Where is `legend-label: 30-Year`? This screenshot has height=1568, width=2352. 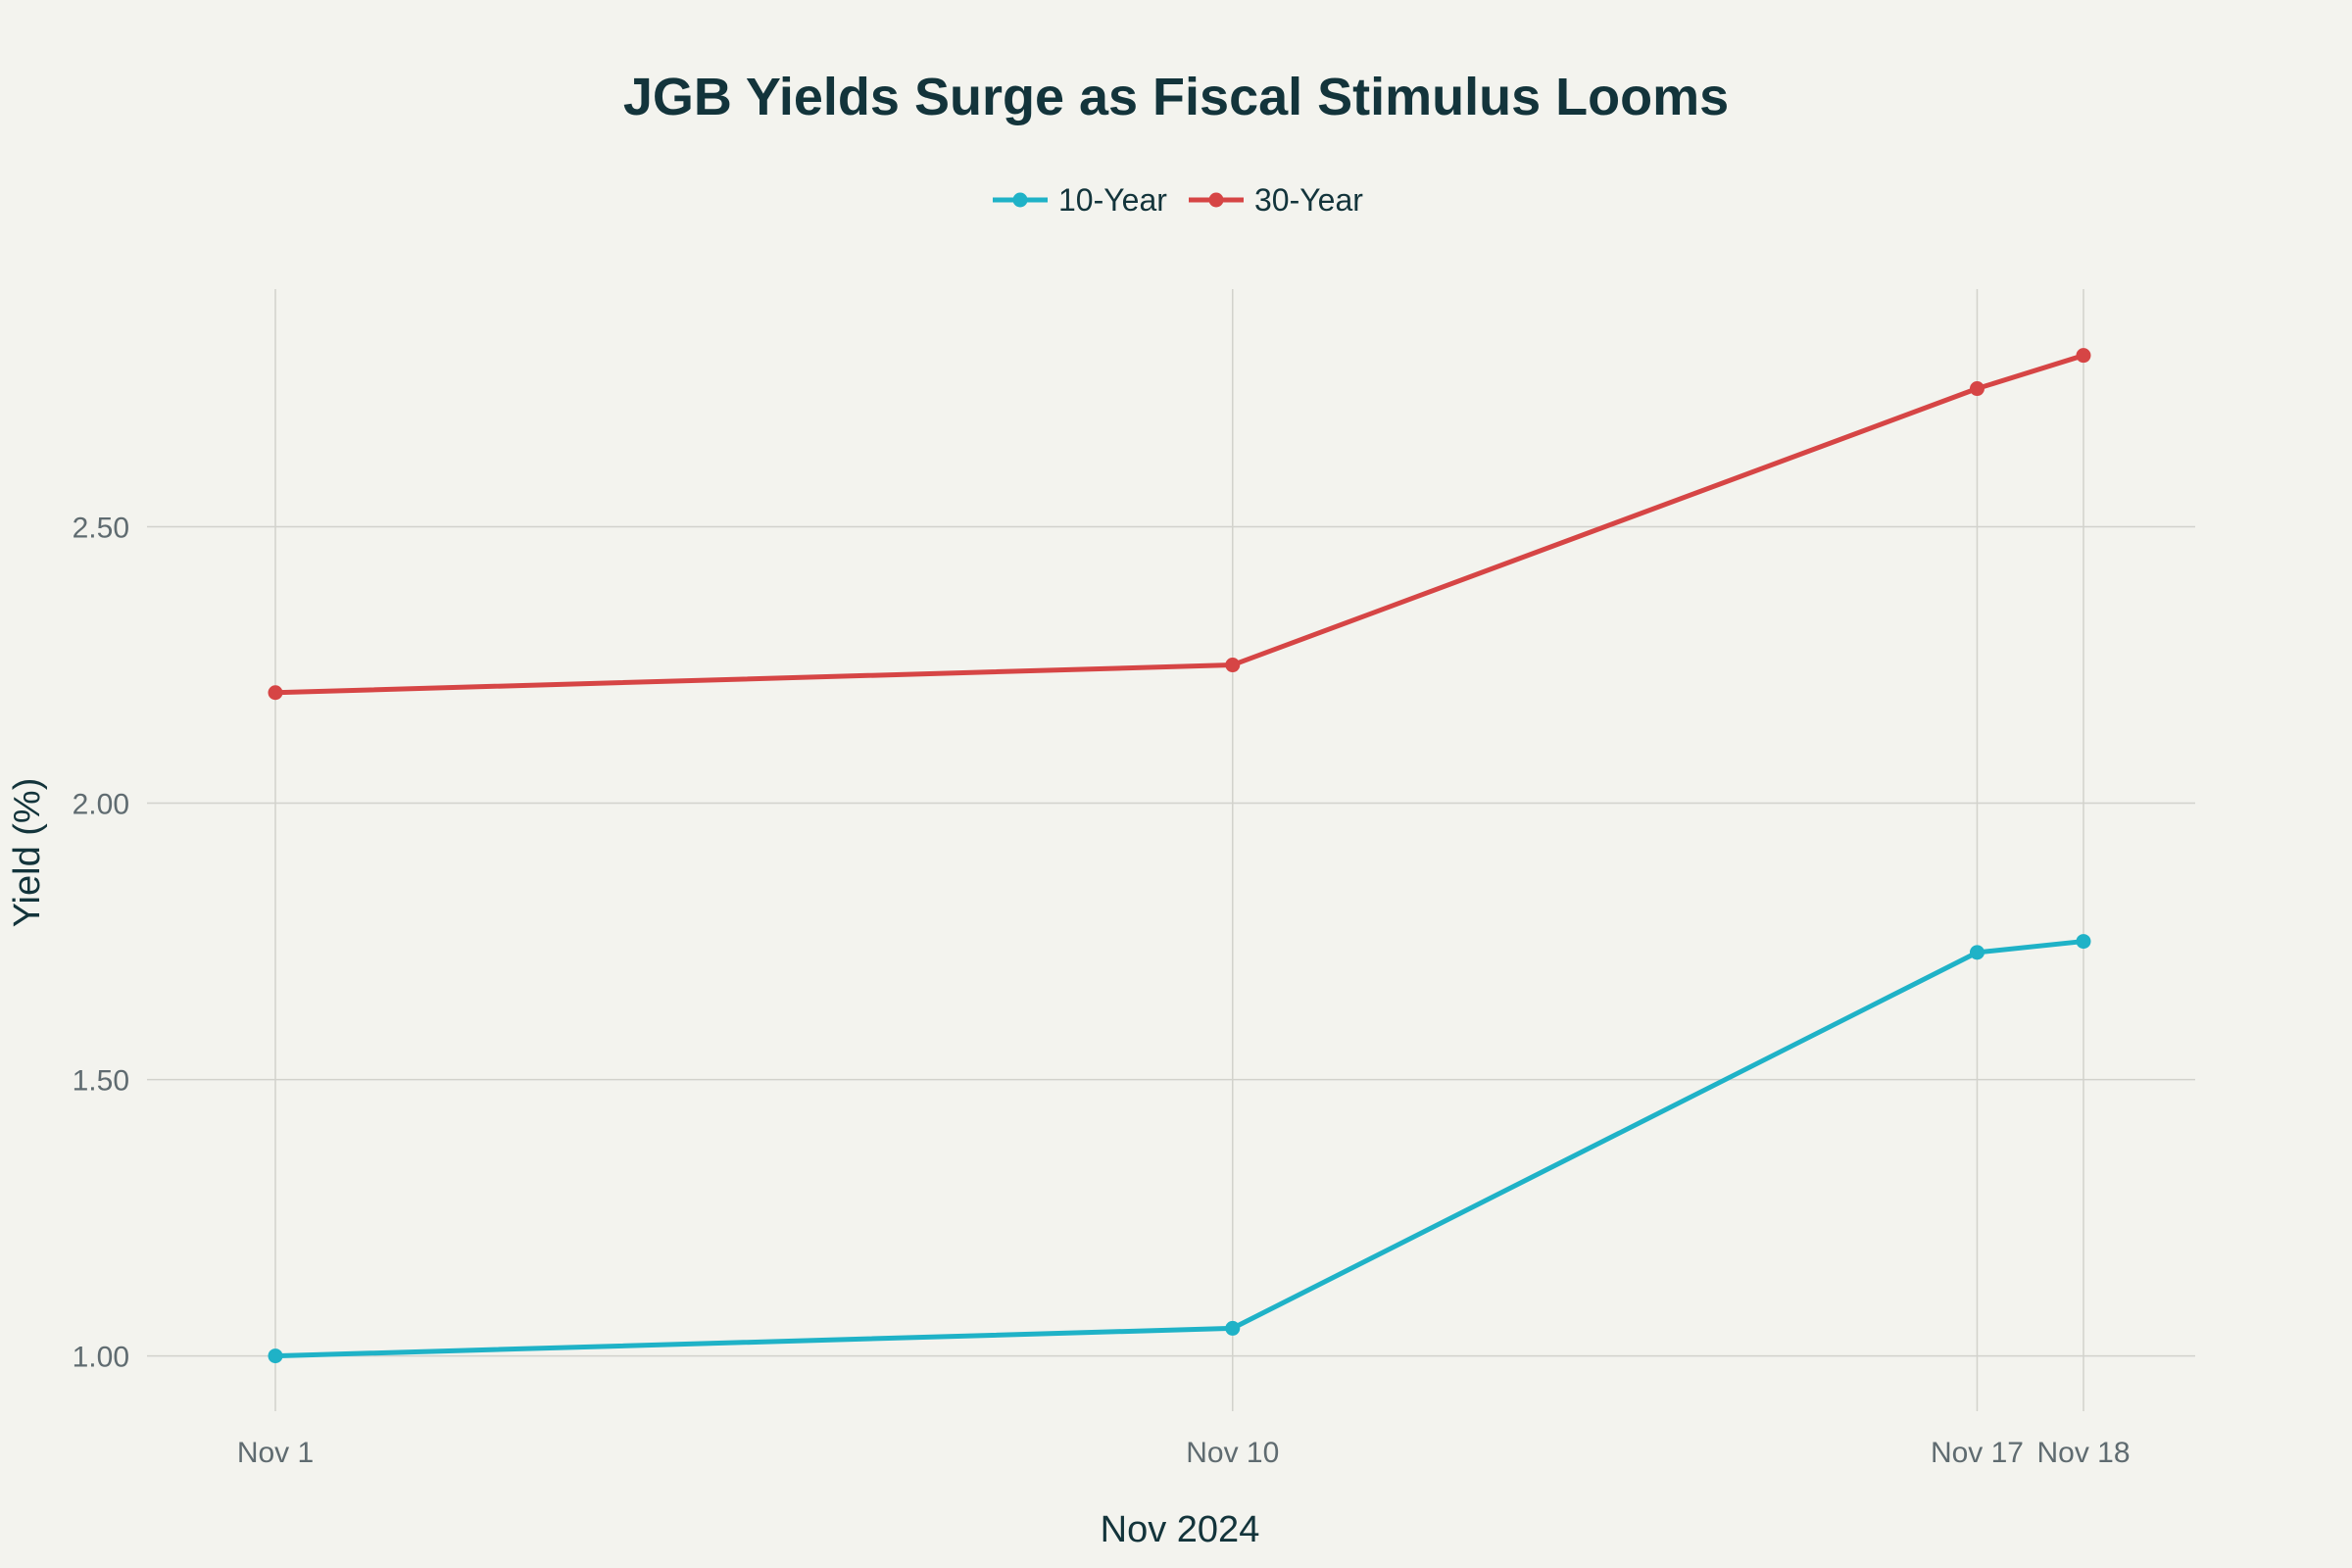
legend-label: 30-Year is located at coordinates (1308, 200).